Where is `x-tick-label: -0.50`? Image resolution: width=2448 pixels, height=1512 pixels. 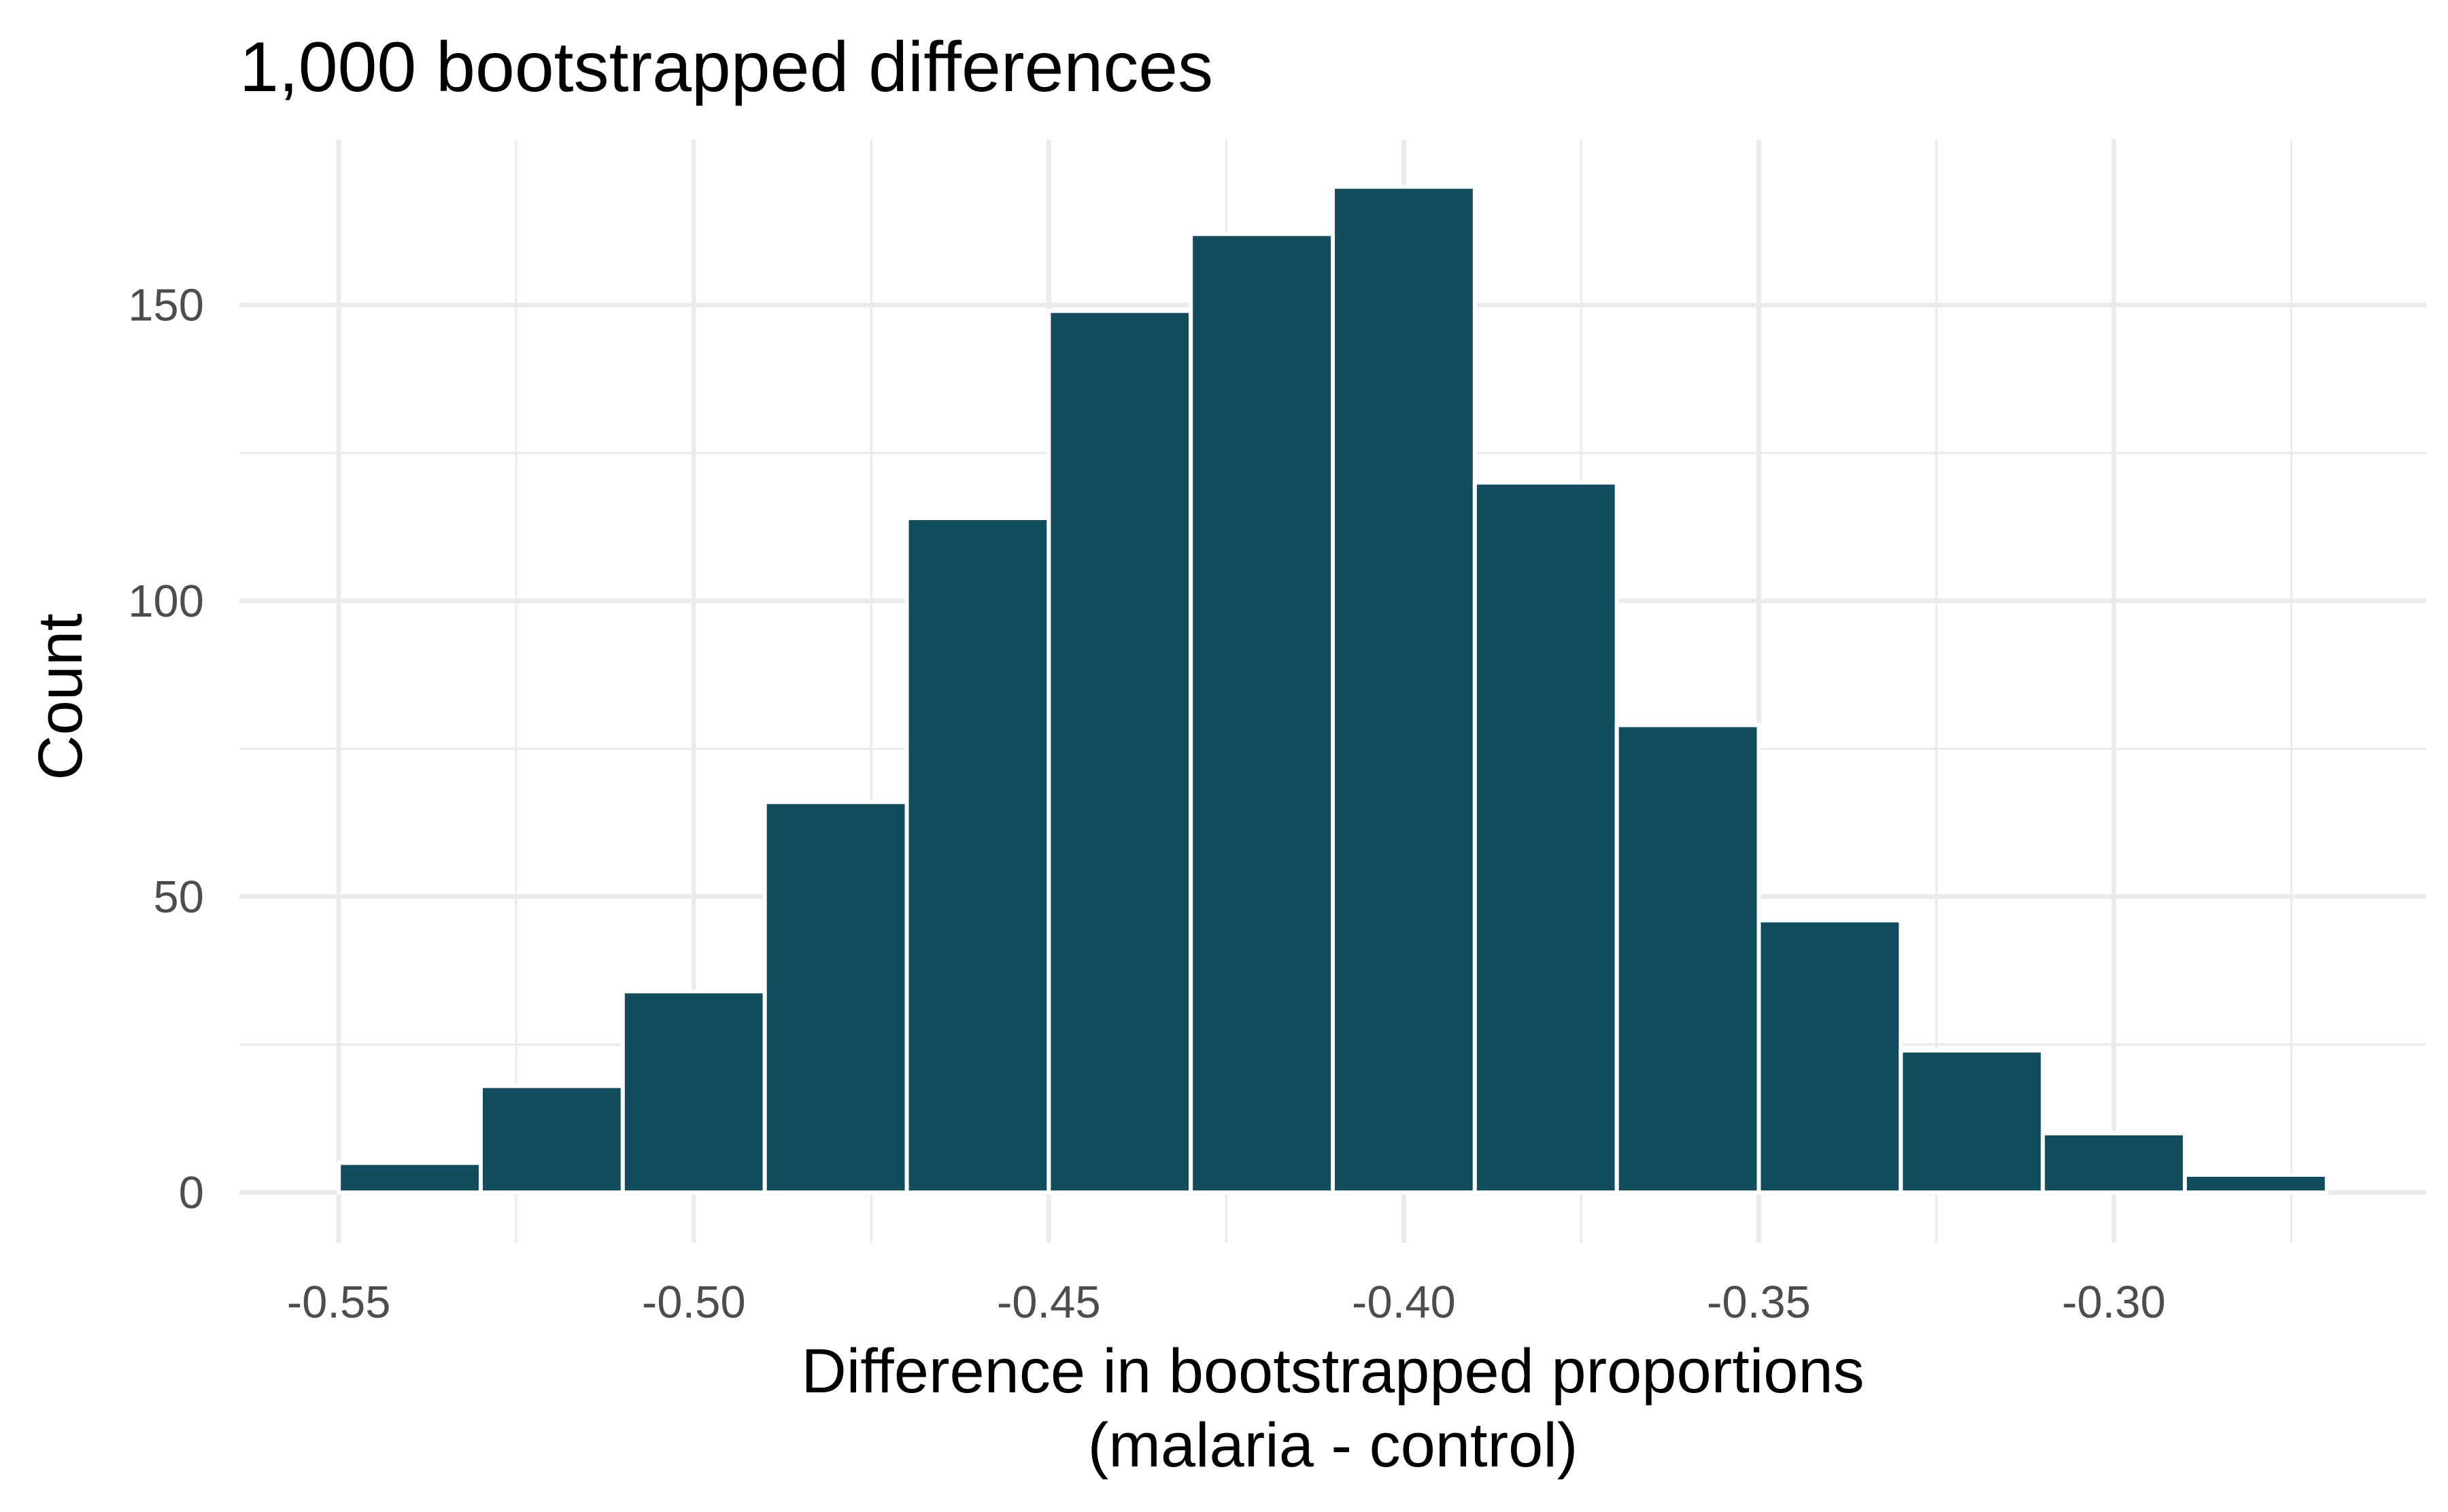 x-tick-label: -0.50 is located at coordinates (694, 1302).